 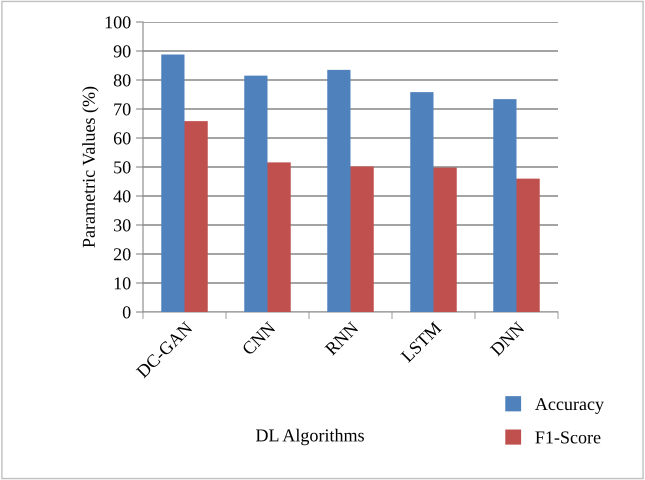 I want to click on legend-label: Accuracy, so click(x=569, y=406).